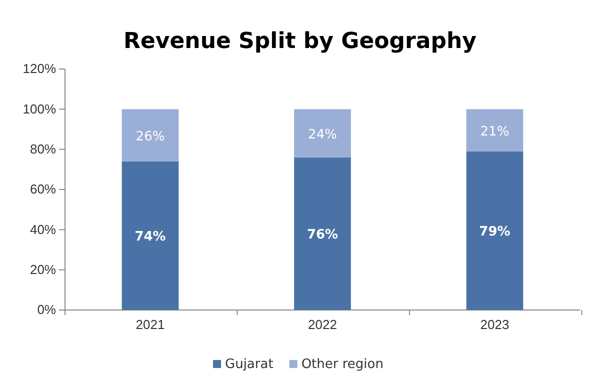 This screenshot has height=390, width=600. I want to click on y-tick-label: 100%, so click(39, 108).